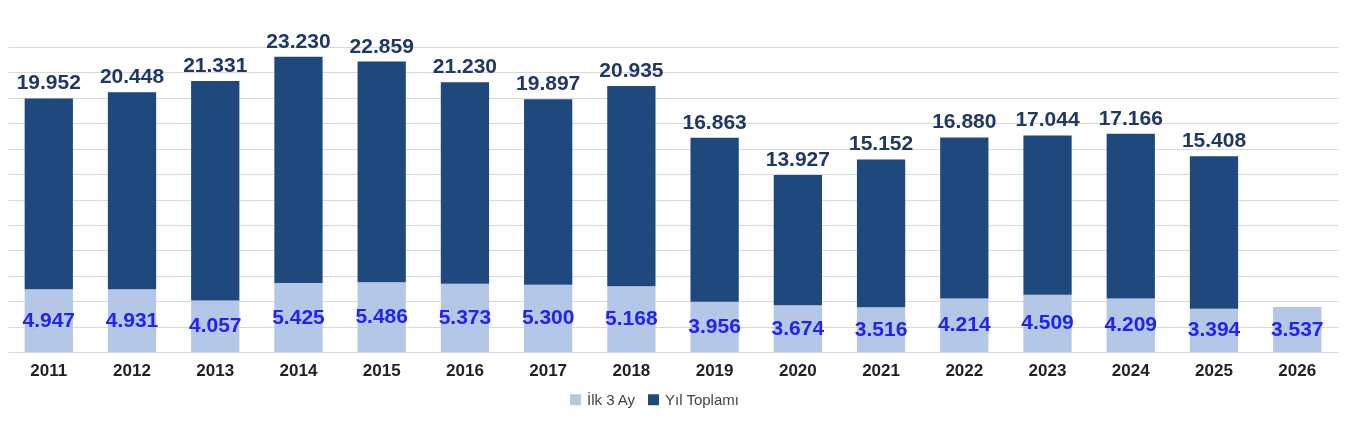 The height and width of the screenshot is (434, 1366). What do you see at coordinates (1130, 117) in the screenshot?
I see `total-label: 17.166` at bounding box center [1130, 117].